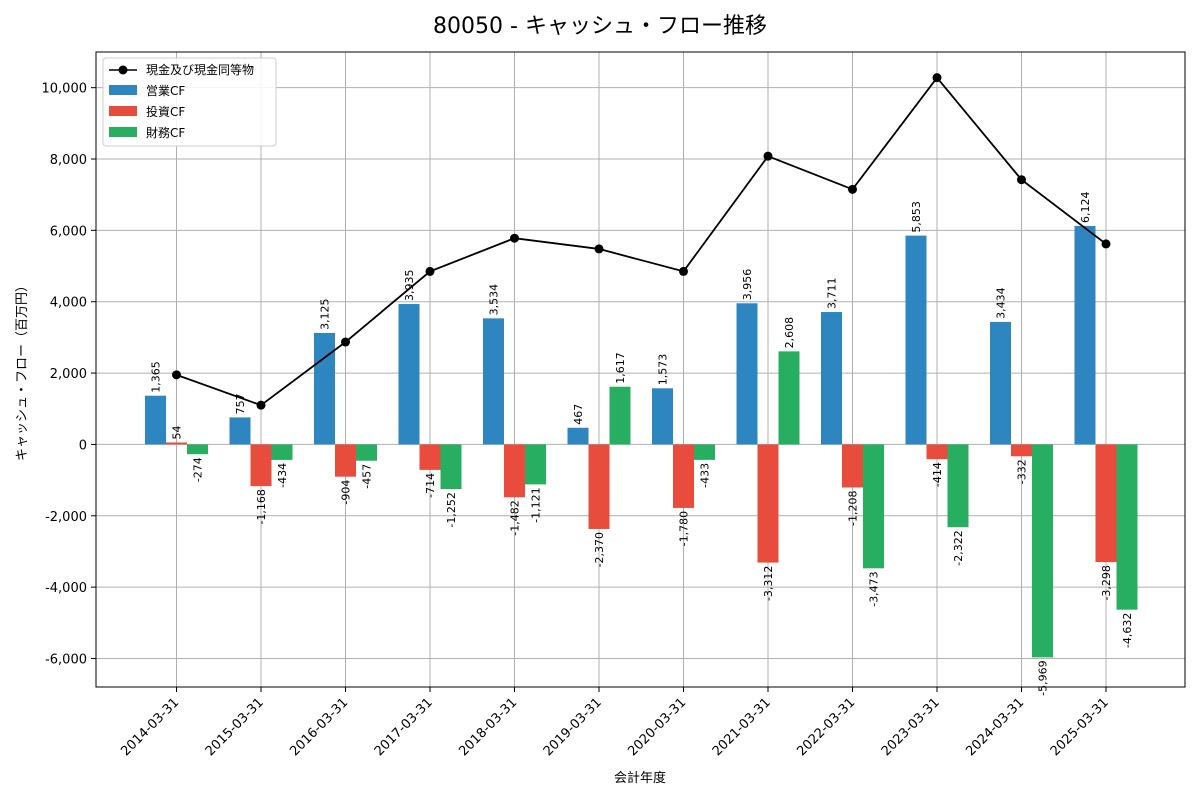  Describe the element at coordinates (165, 111) in the screenshot. I see `legend-label-investing: 投資CF` at that location.